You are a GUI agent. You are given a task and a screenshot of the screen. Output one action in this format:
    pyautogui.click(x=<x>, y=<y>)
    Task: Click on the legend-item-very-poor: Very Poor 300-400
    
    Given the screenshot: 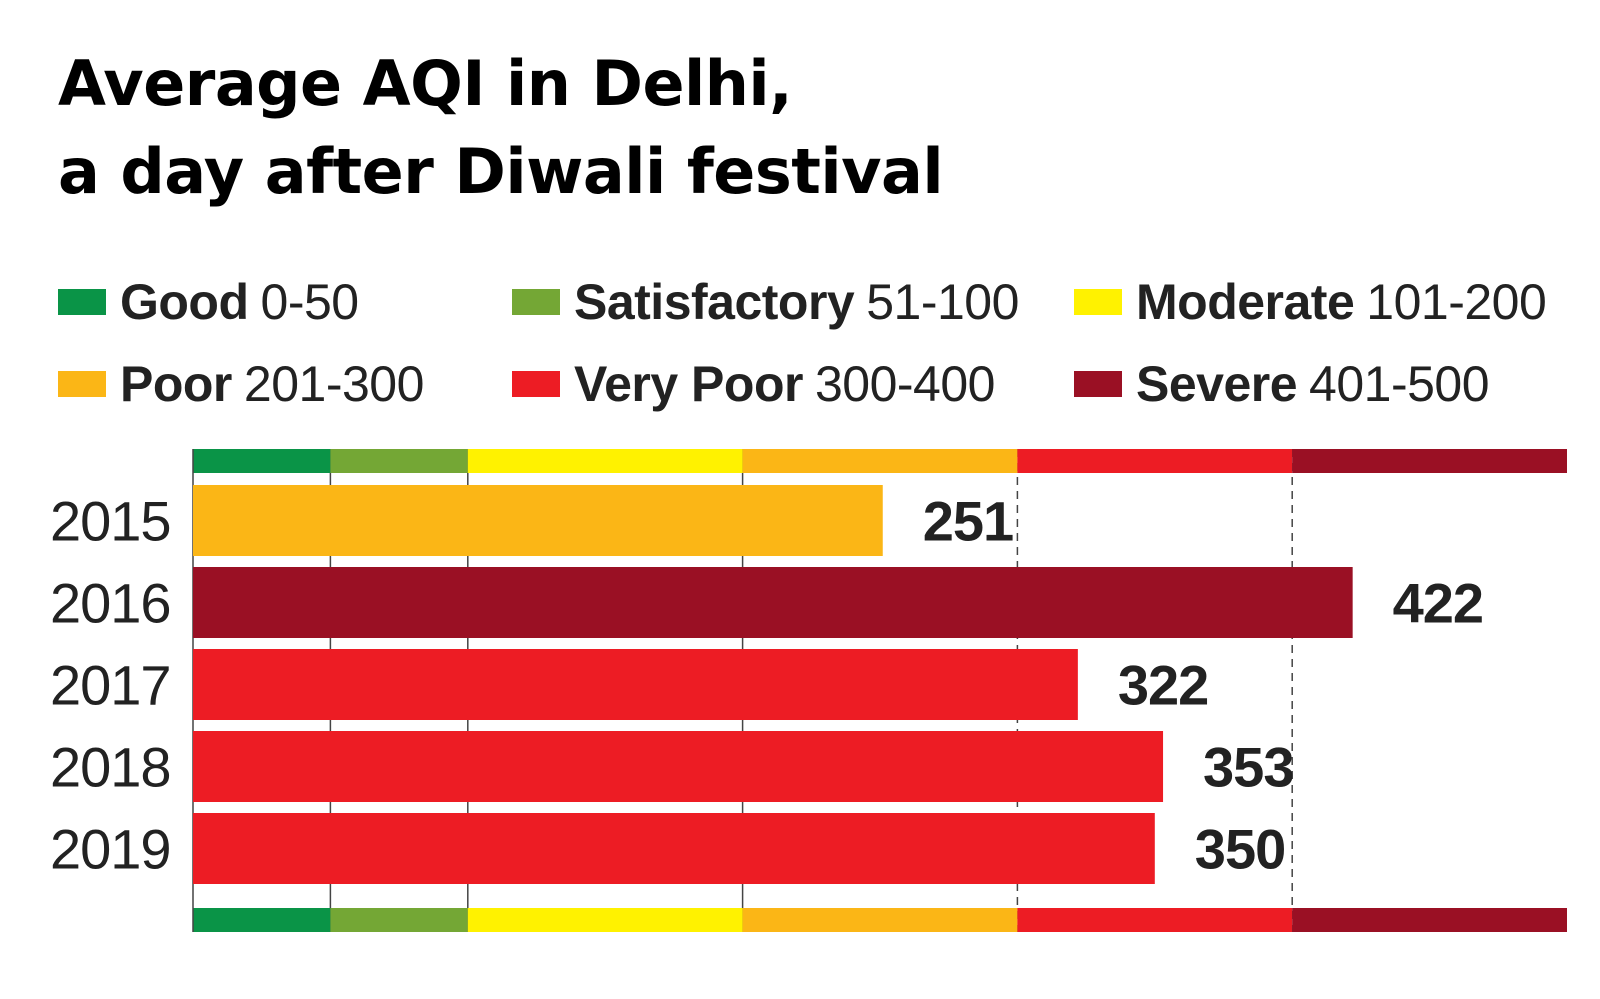 What is the action you would take?
    pyautogui.click(x=753, y=384)
    